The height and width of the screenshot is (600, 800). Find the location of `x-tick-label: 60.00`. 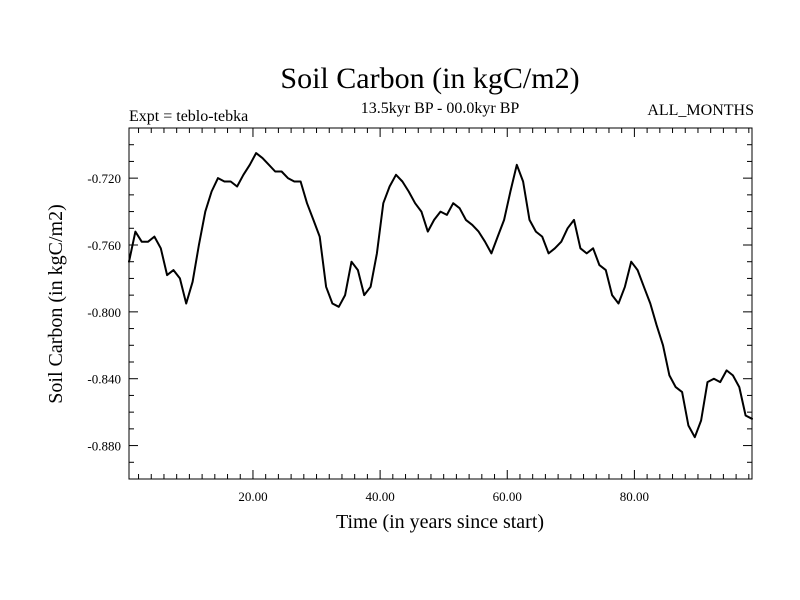

x-tick-label: 60.00 is located at coordinates (507, 496).